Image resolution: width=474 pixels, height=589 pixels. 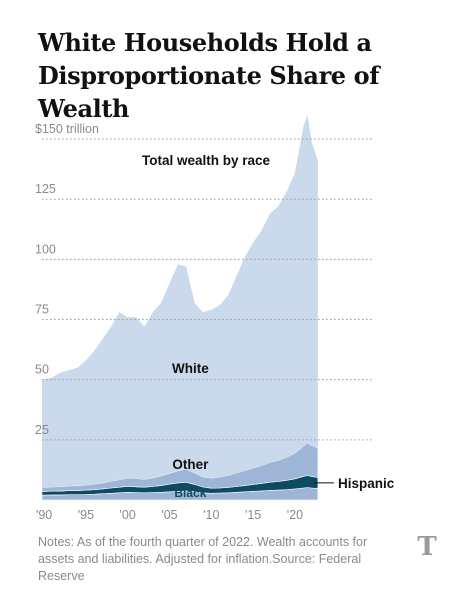 What do you see at coordinates (206, 160) in the screenshot?
I see `chart-annotation: Total wealth by race` at bounding box center [206, 160].